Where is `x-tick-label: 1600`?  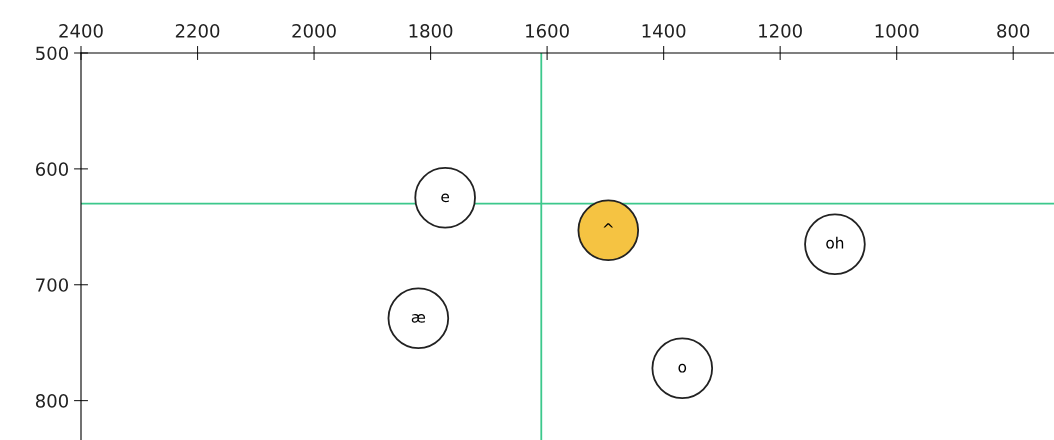
x-tick-label: 1600 is located at coordinates (547, 31).